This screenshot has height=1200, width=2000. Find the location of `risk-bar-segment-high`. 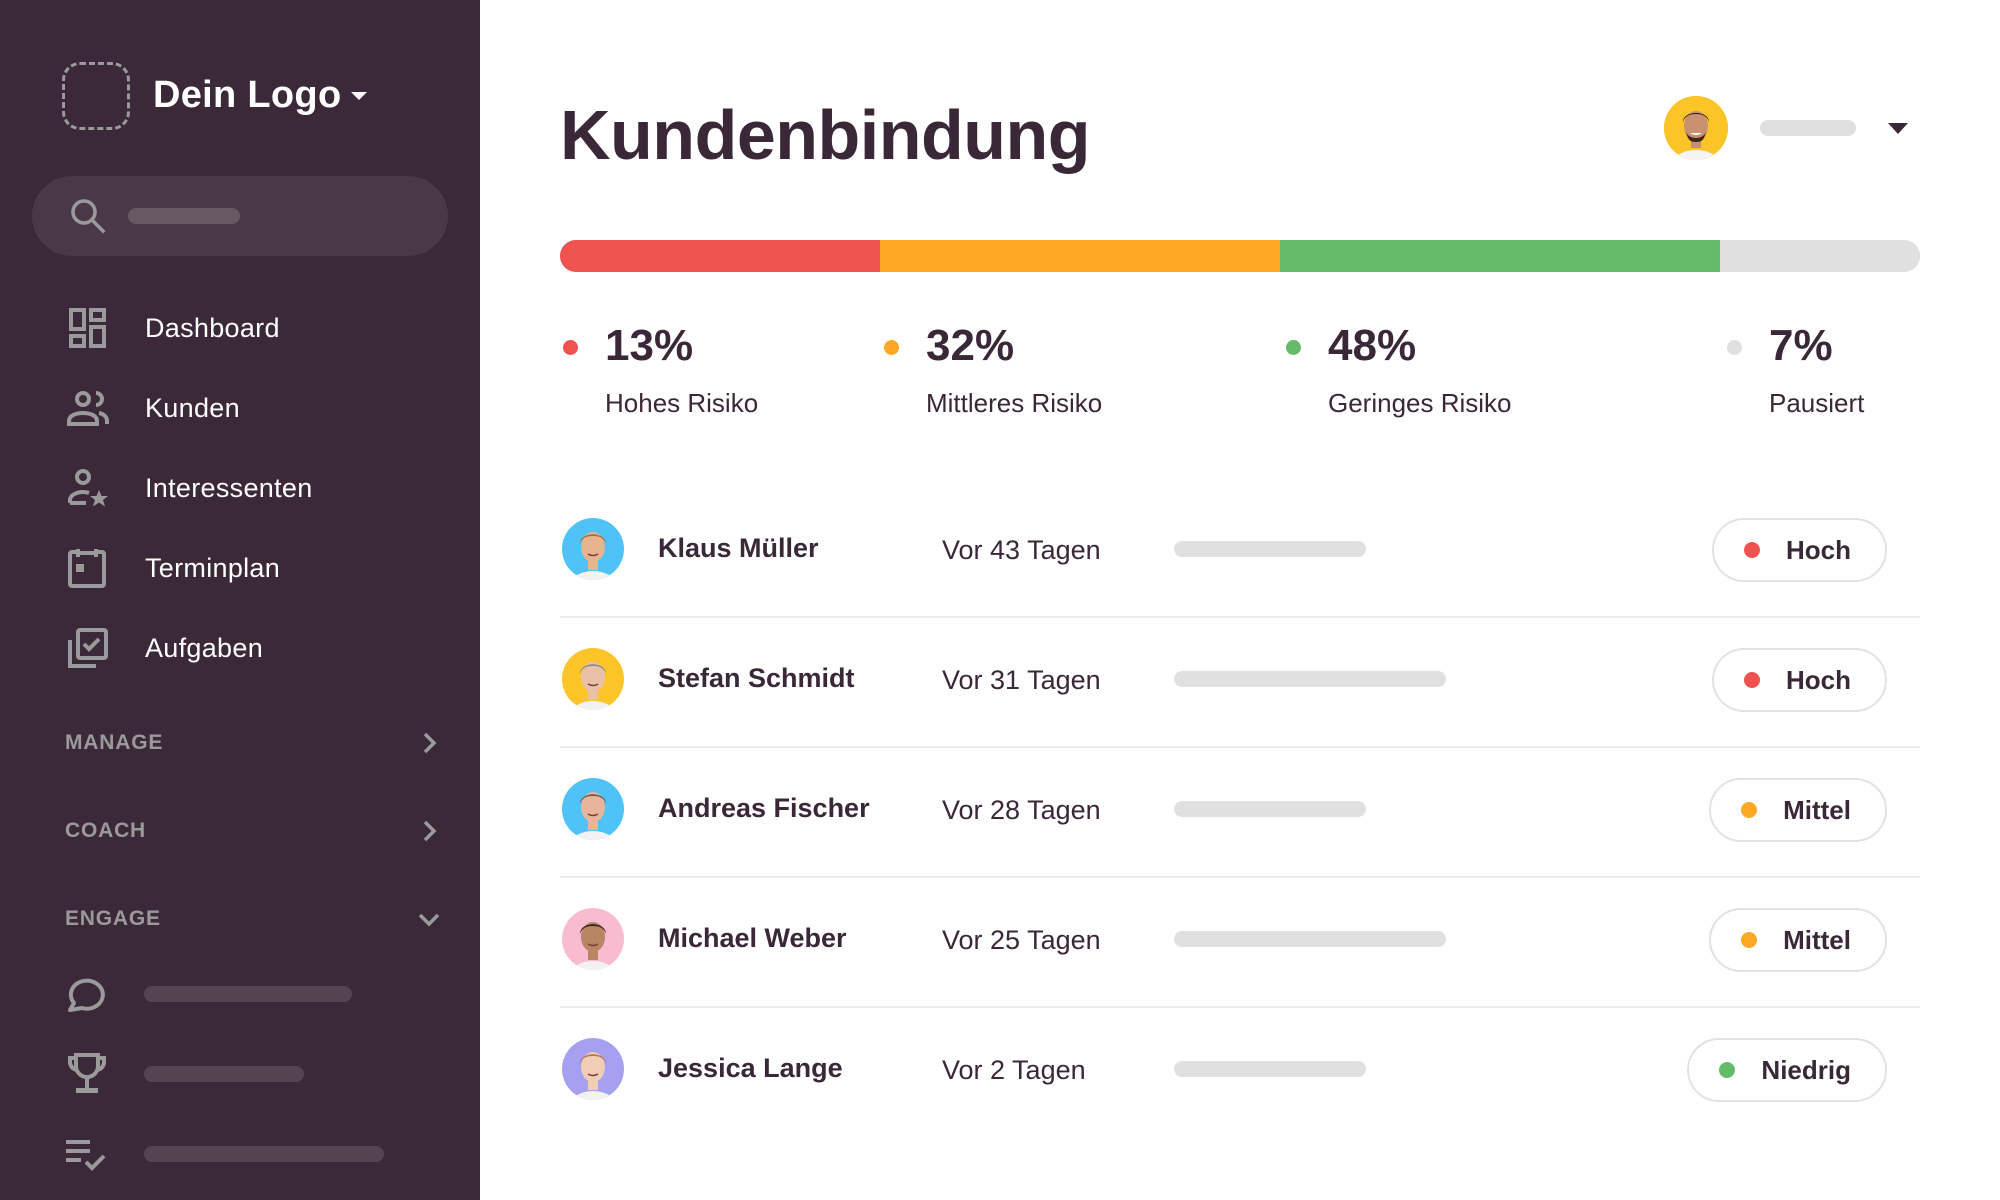

risk-bar-segment-high is located at coordinates (720, 256).